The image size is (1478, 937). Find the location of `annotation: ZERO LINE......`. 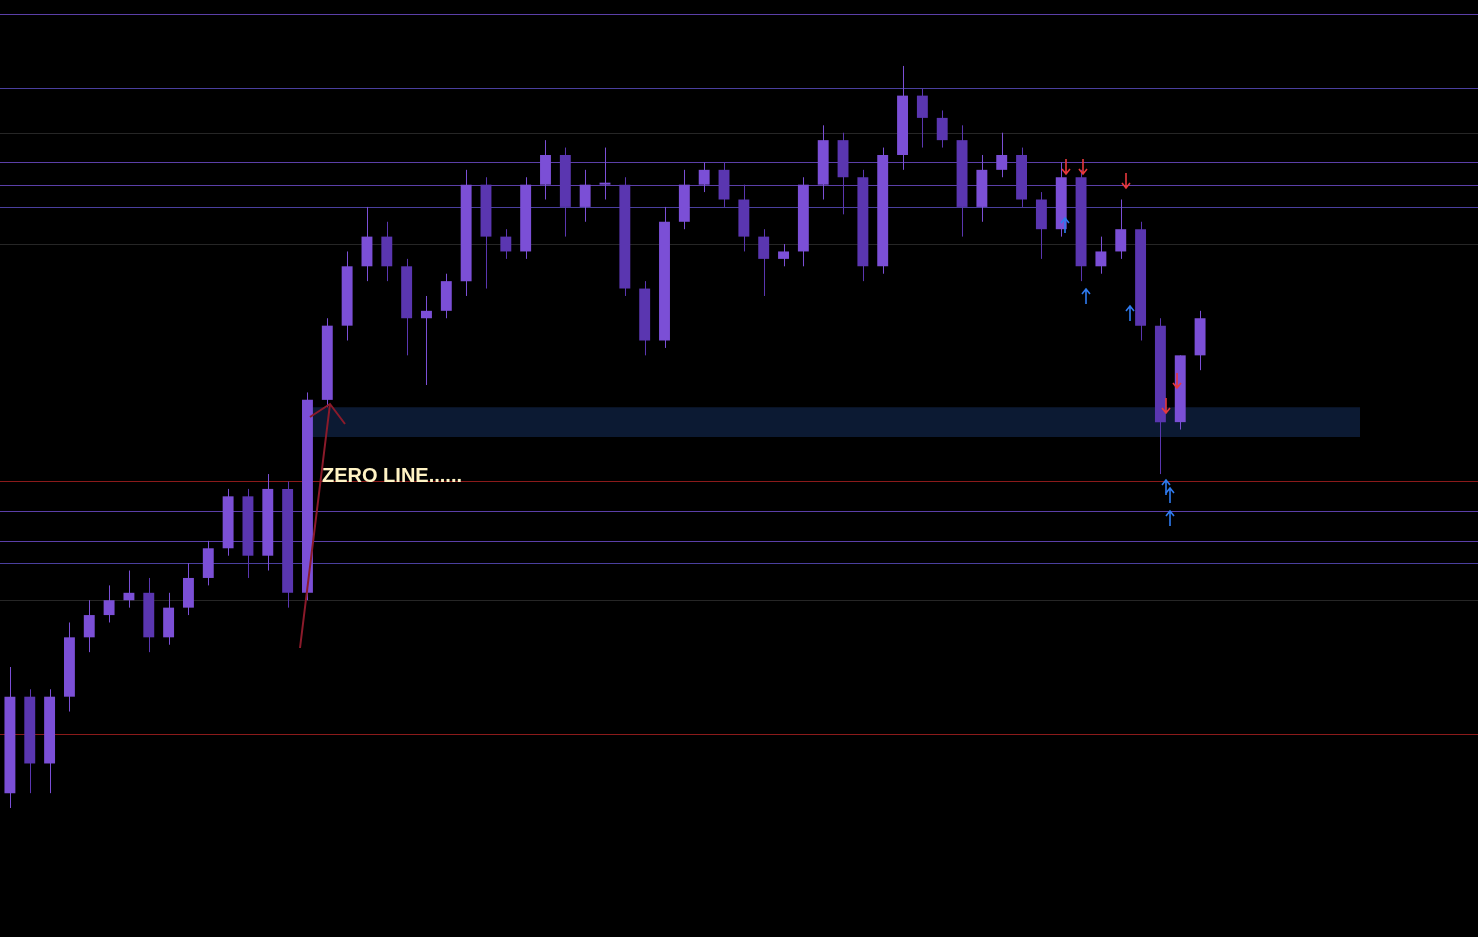

annotation: ZERO LINE...... is located at coordinates (392, 475).